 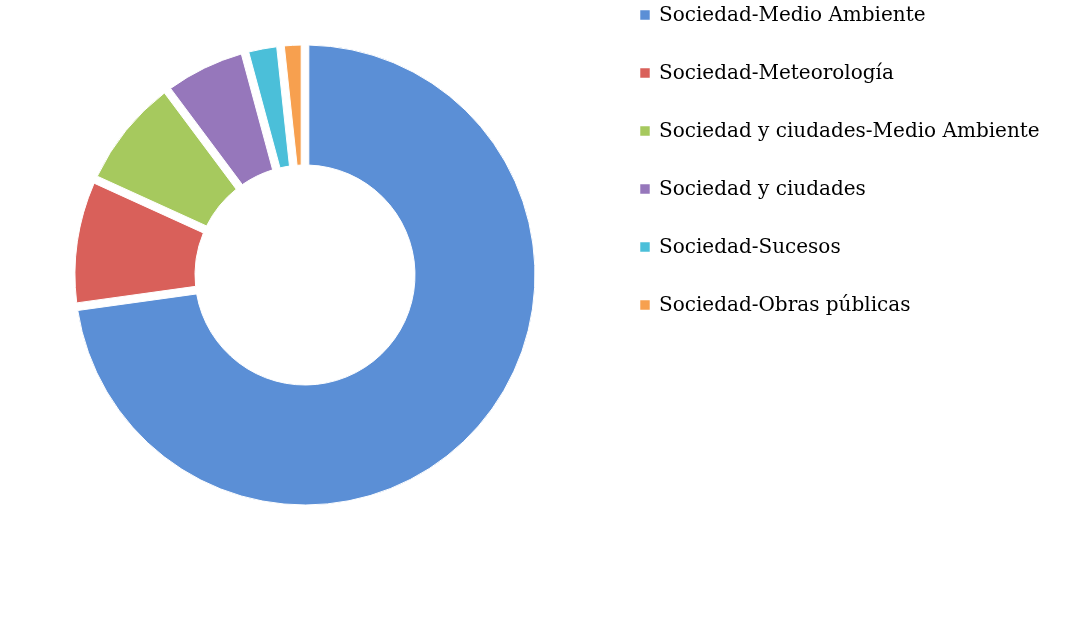 I want to click on legend-label: Sociedad y ciudades-Medio Ambiente, so click(x=849, y=130).